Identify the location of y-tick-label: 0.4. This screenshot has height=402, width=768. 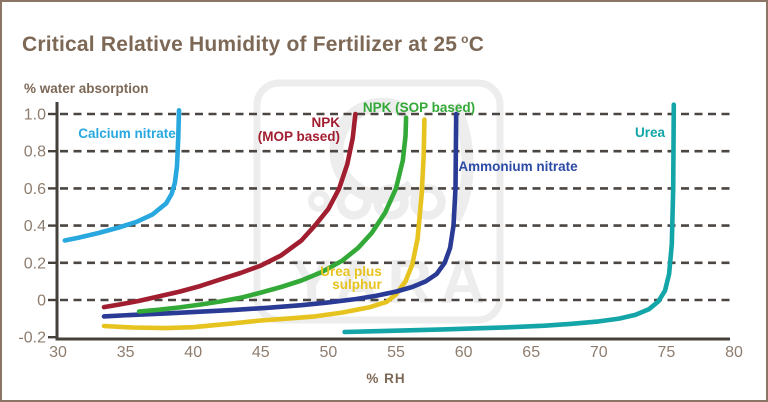
(35, 226).